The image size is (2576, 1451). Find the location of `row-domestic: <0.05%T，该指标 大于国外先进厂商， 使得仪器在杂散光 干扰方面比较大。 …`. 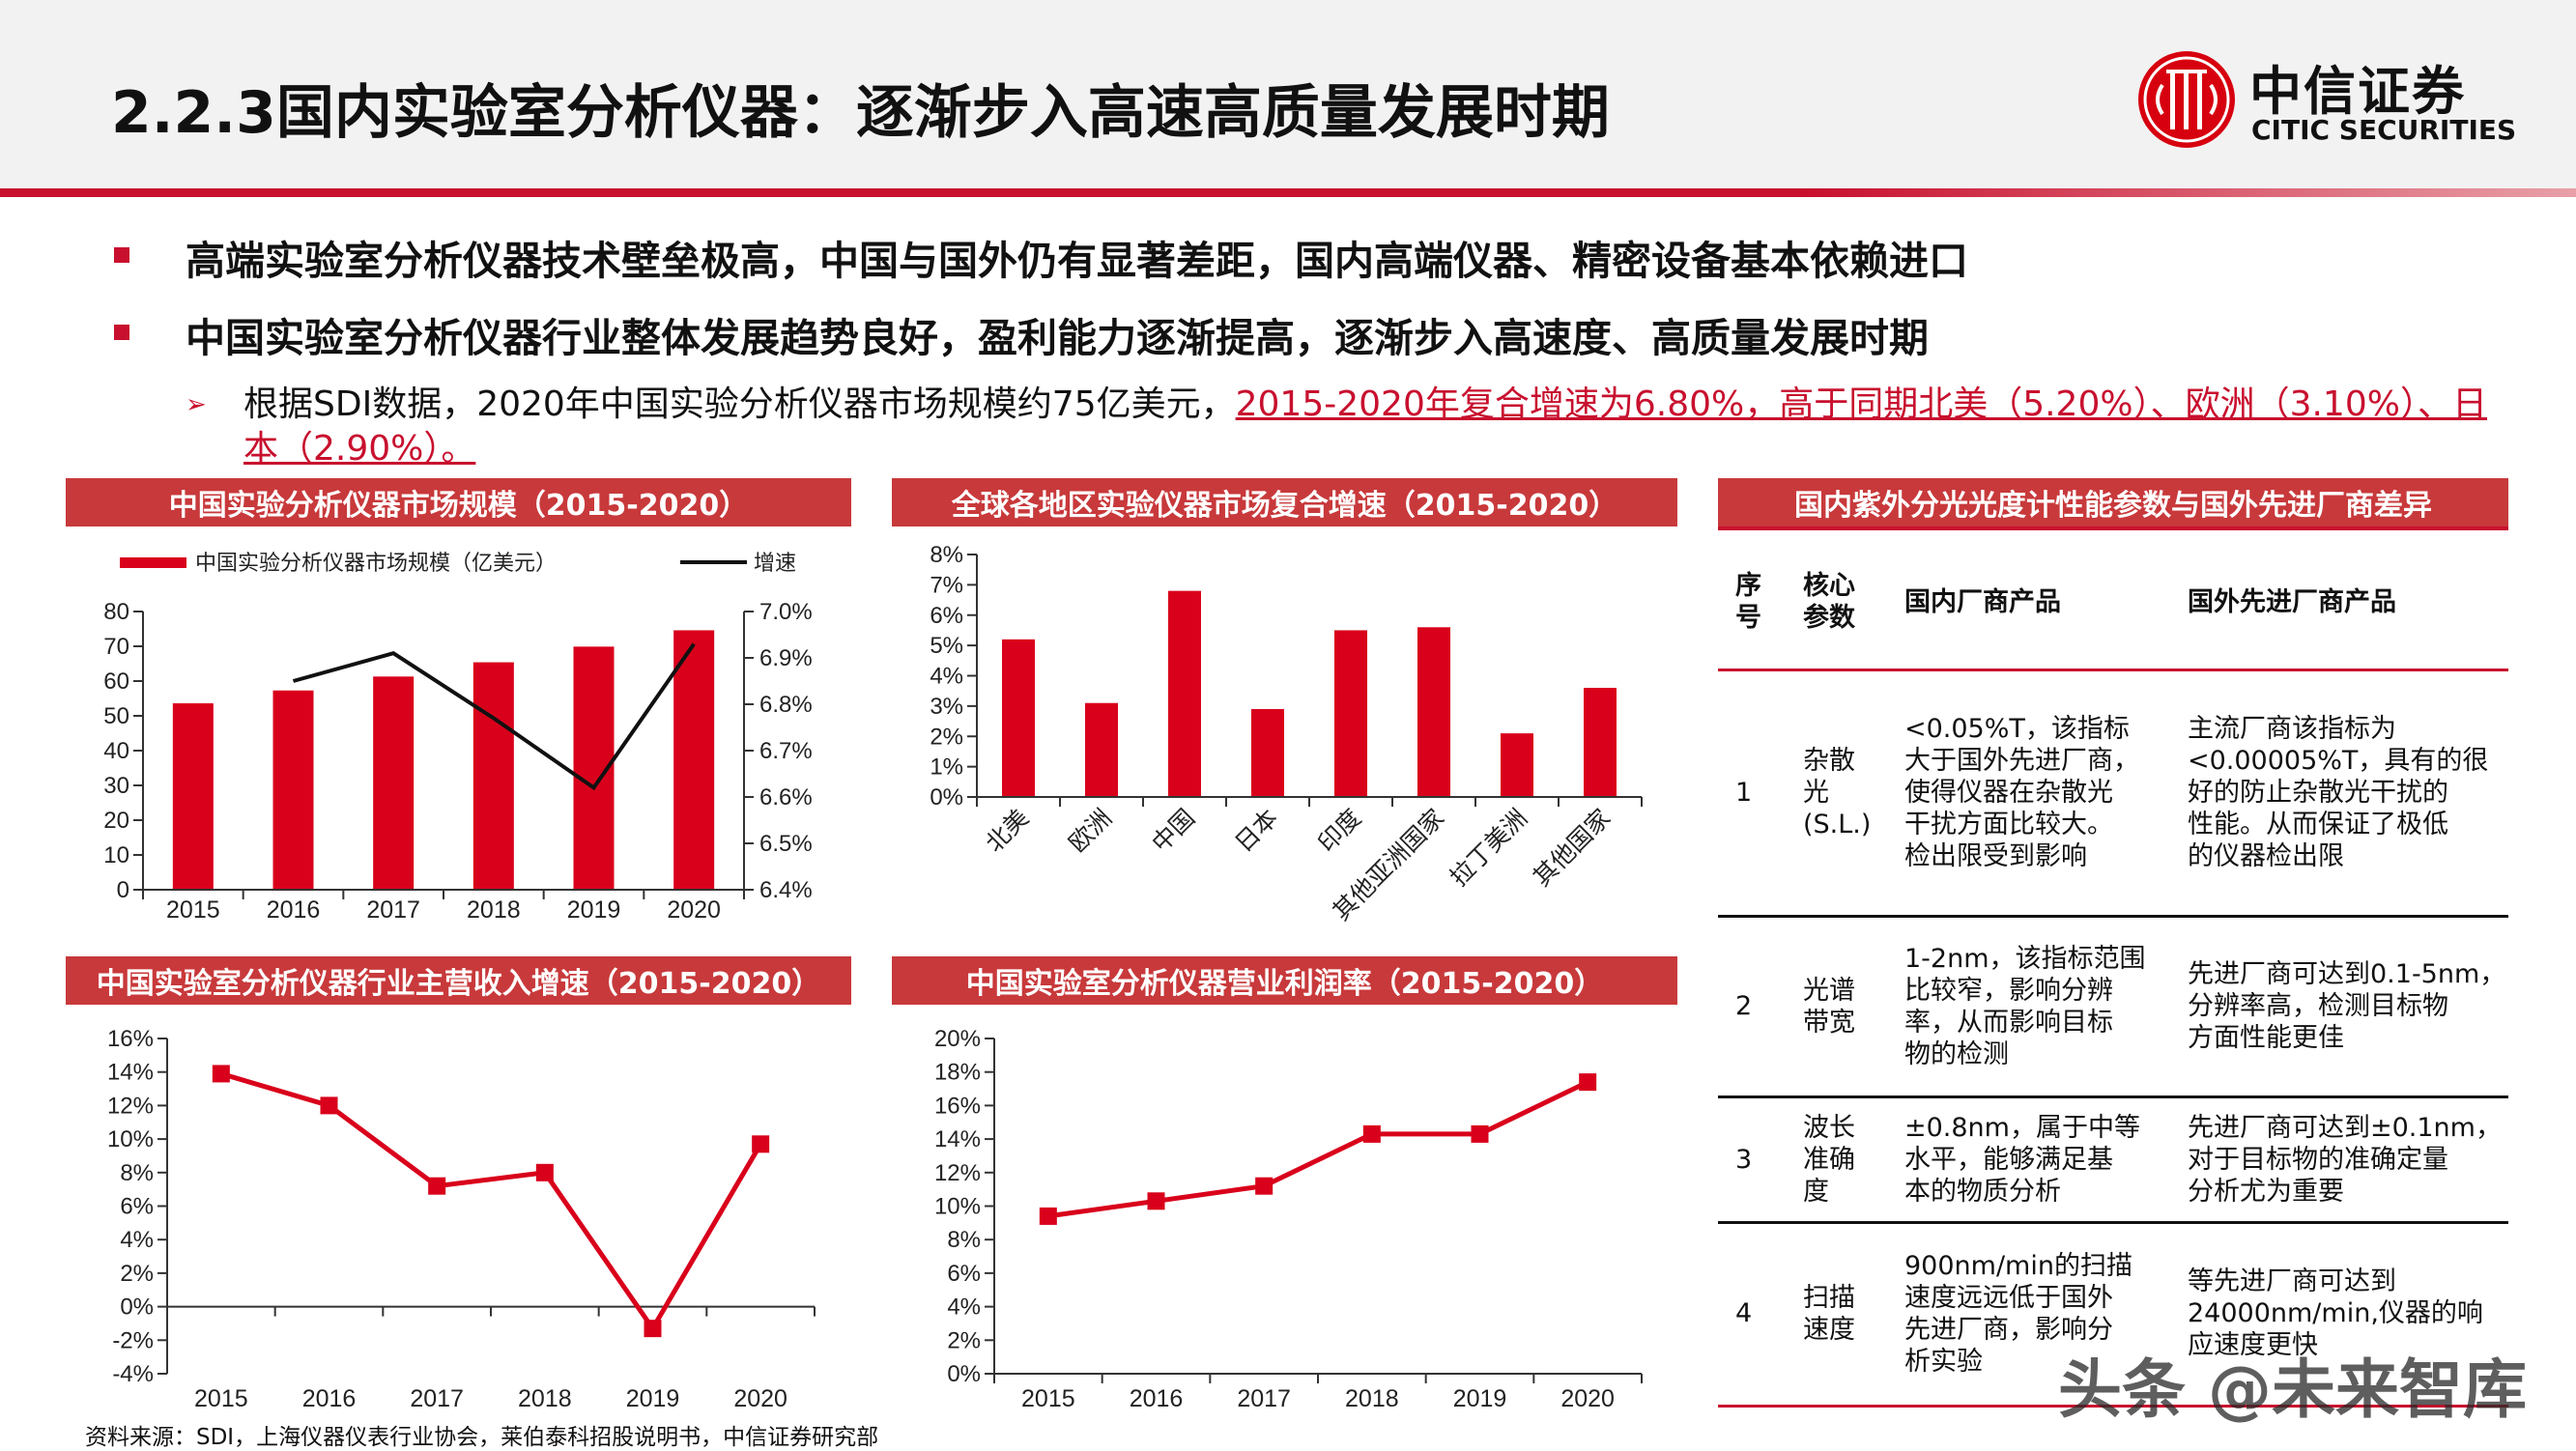

row-domestic: <0.05%T，该指标 大于国外先进厂商， 使得仪器在杂散光 干扰方面比较大。 … is located at coordinates (2022, 792).